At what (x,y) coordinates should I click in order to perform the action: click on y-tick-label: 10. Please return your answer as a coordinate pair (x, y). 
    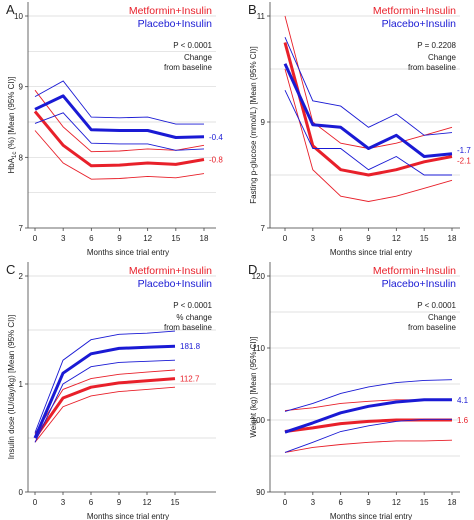
    Looking at the image, I should click on (18, 16).